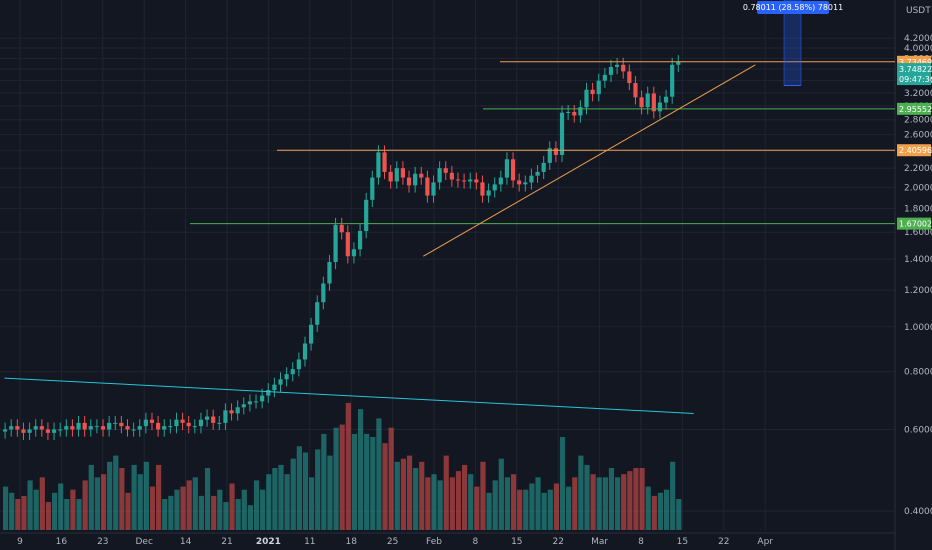 This screenshot has height=550, width=932. I want to click on y-tick-label: 0.40000, so click(918, 512).